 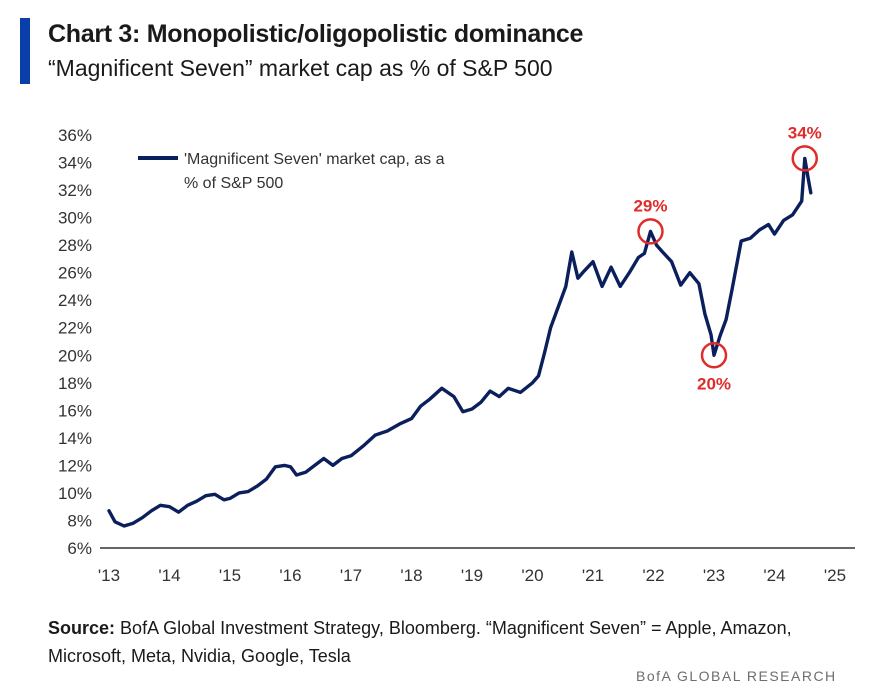 What do you see at coordinates (79, 548) in the screenshot?
I see `y-tick-label: 6%` at bounding box center [79, 548].